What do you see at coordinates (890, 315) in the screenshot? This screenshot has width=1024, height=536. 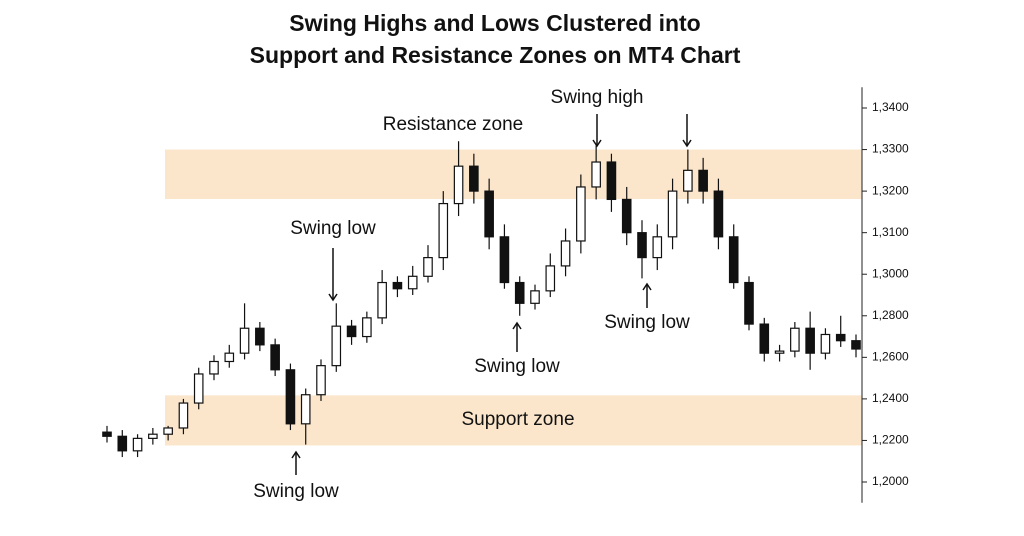 I see `y-tick-label: 1,2800` at bounding box center [890, 315].